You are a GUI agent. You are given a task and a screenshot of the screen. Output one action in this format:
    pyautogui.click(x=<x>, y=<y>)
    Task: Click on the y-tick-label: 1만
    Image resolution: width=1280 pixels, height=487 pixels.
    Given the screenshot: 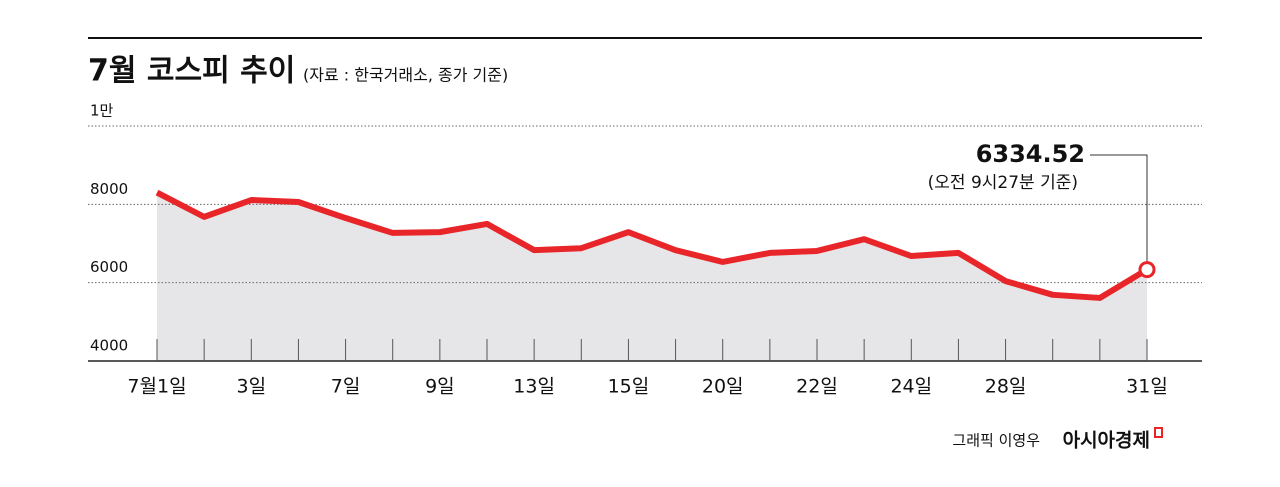 What is the action you would take?
    pyautogui.click(x=102, y=111)
    